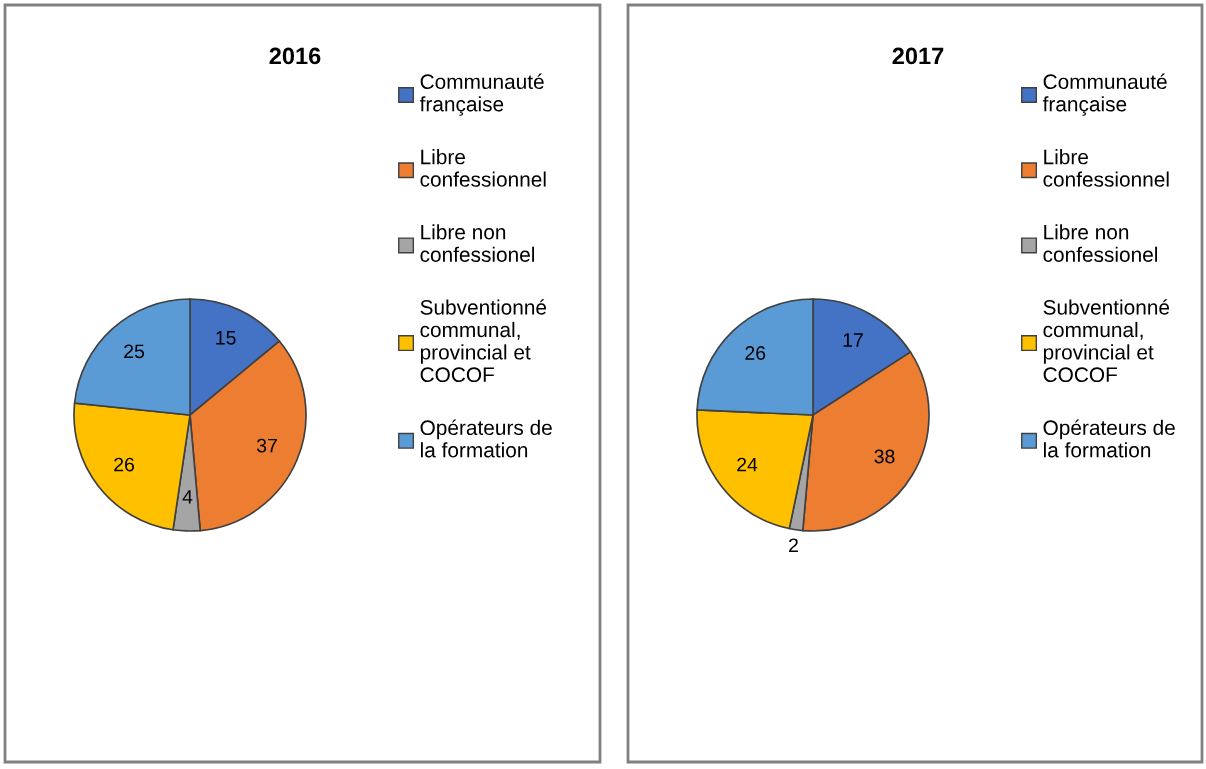 Image resolution: width=1206 pixels, height=769 pixels. What do you see at coordinates (884, 456) in the screenshot?
I see `data-label: 38` at bounding box center [884, 456].